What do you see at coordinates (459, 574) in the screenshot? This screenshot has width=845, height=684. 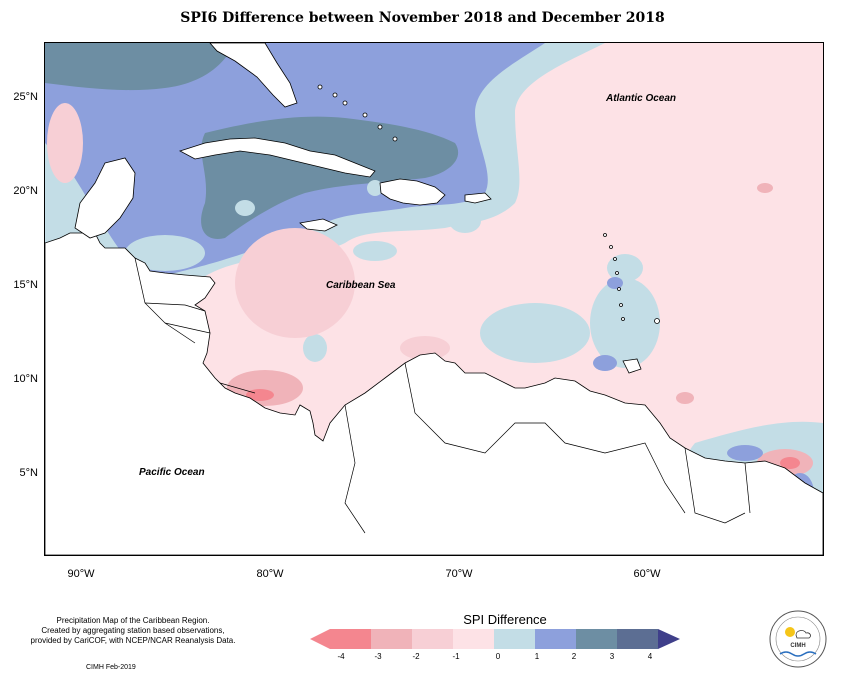 I see `lon-label-70w: 70°W` at bounding box center [459, 574].